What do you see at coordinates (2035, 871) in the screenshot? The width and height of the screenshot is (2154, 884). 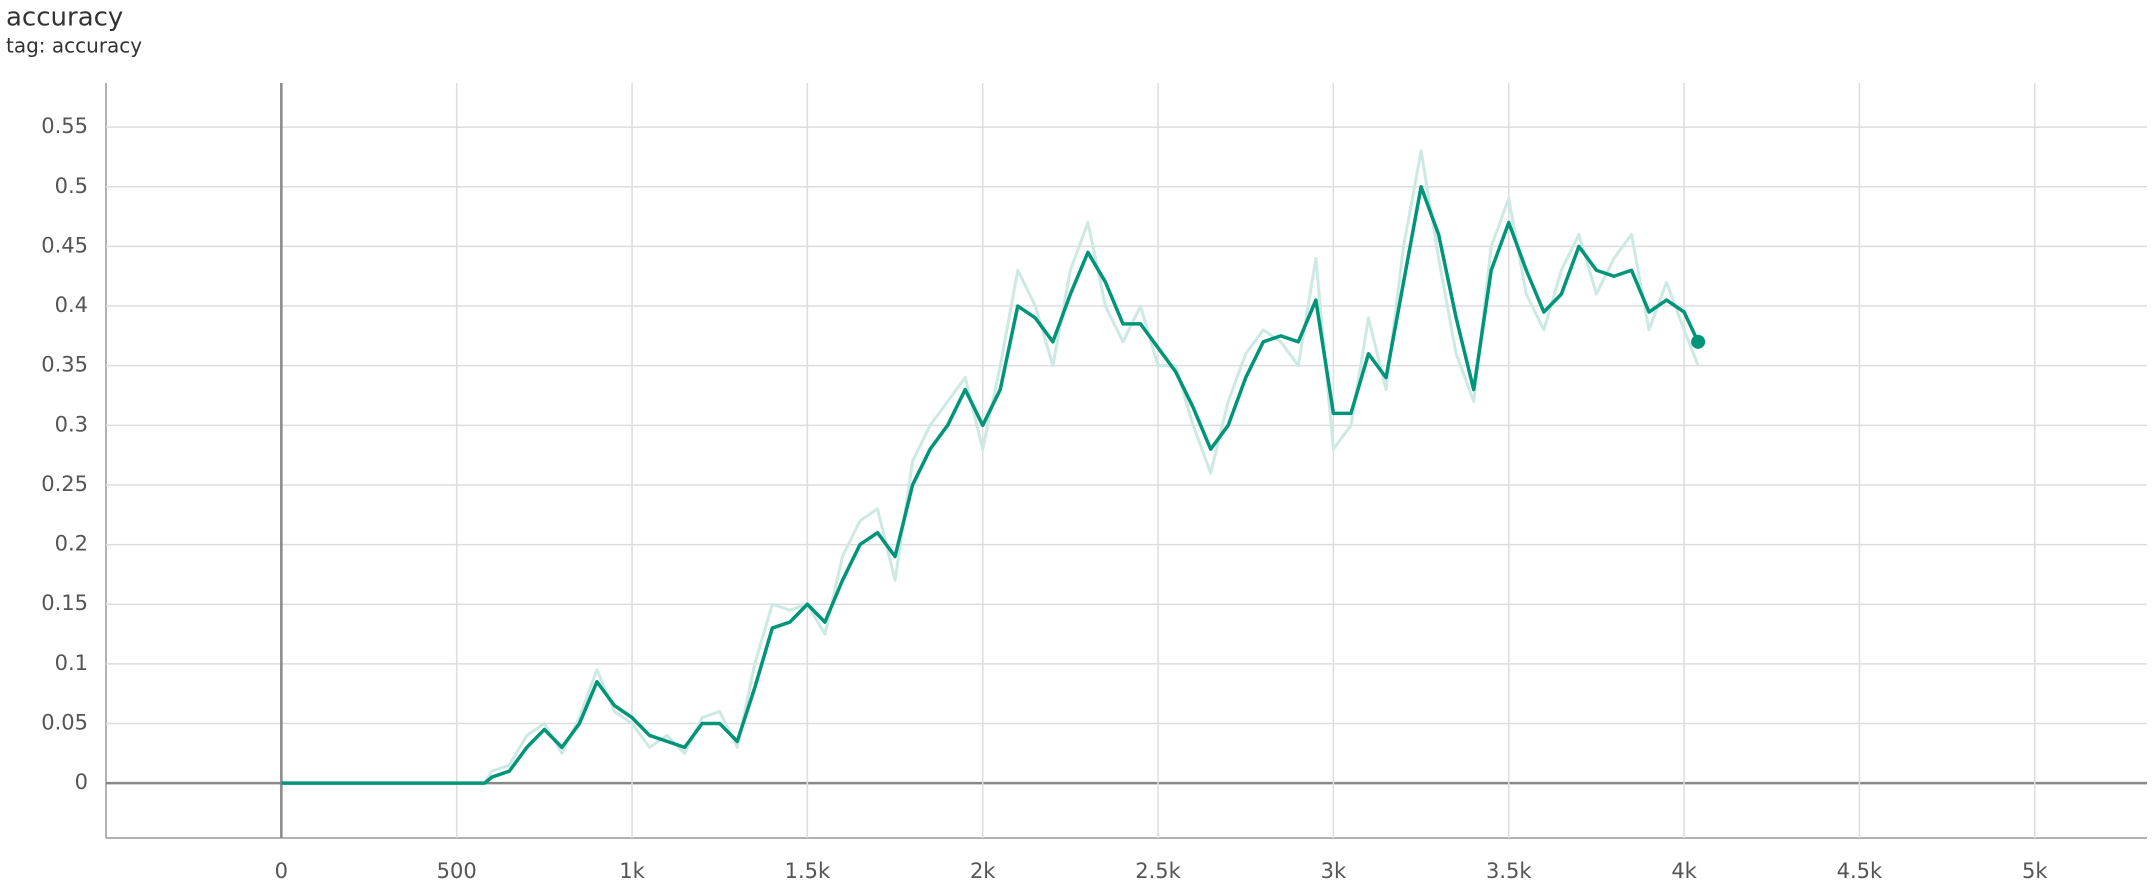 I see `x-tick-label: 5k` at bounding box center [2035, 871].